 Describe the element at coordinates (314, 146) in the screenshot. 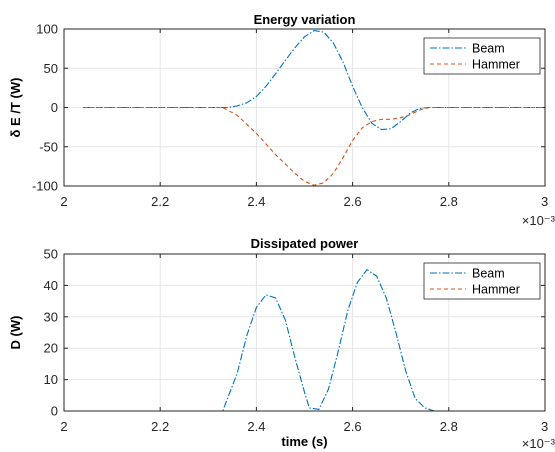

I see `series-line-hammer` at that location.